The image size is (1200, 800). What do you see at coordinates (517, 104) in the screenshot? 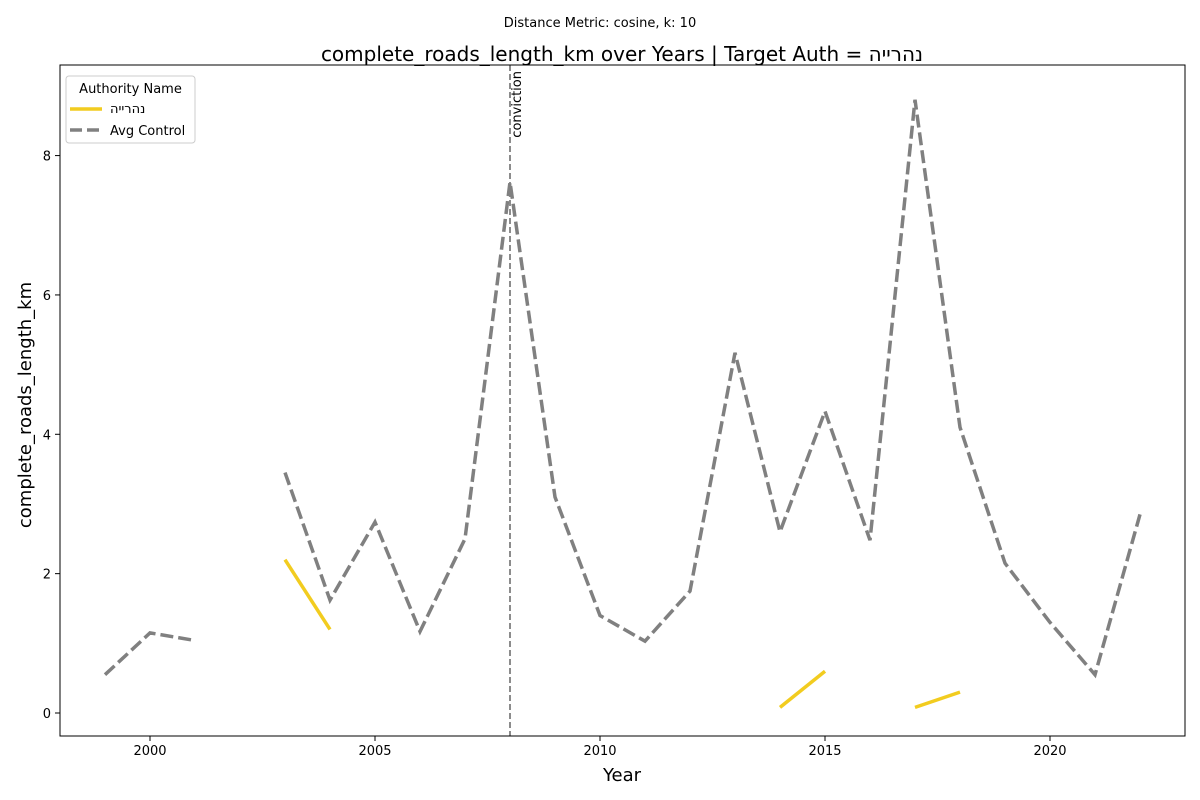
I see `conviction-label: conviction` at bounding box center [517, 104].